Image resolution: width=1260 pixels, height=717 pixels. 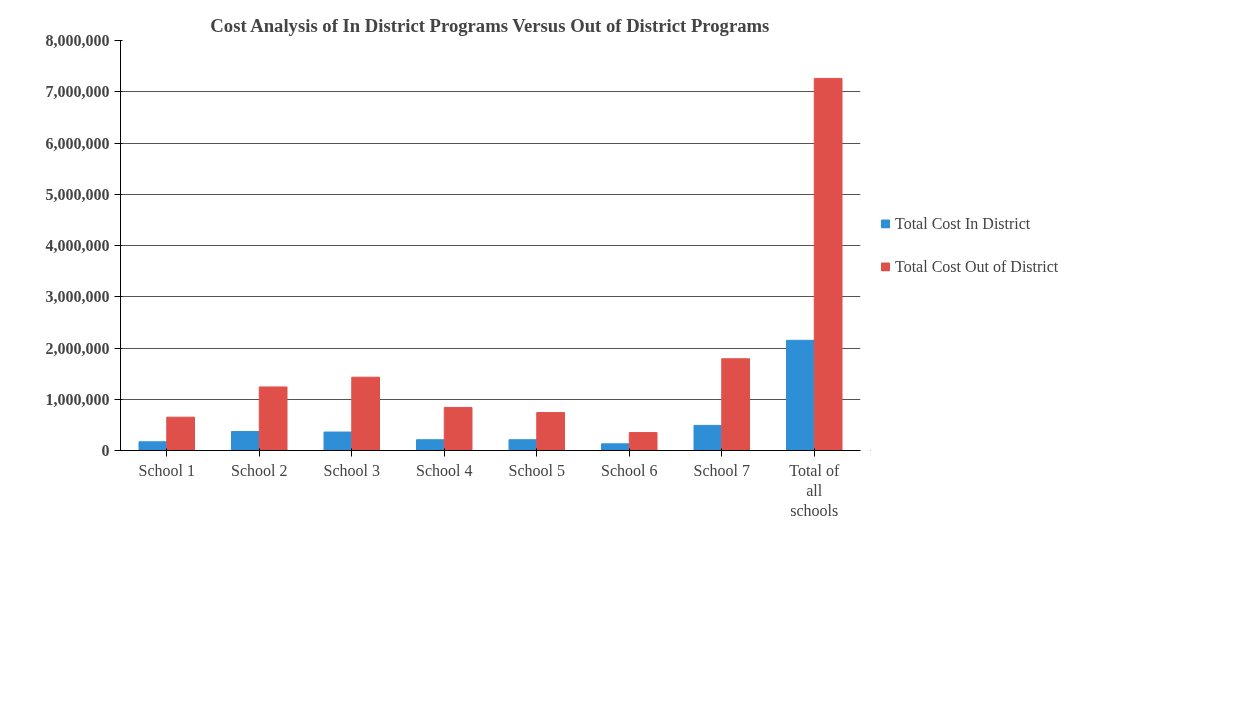 What do you see at coordinates (721, 470) in the screenshot?
I see `x-tick-label: School 7` at bounding box center [721, 470].